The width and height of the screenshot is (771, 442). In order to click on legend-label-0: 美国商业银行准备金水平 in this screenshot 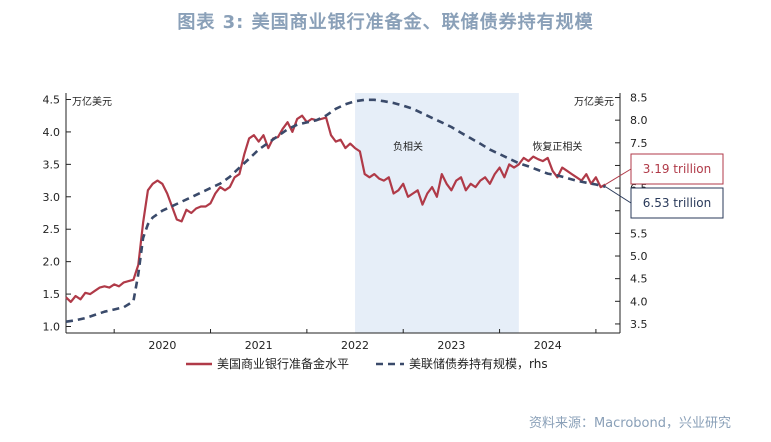, I will do `click(283, 363)`.